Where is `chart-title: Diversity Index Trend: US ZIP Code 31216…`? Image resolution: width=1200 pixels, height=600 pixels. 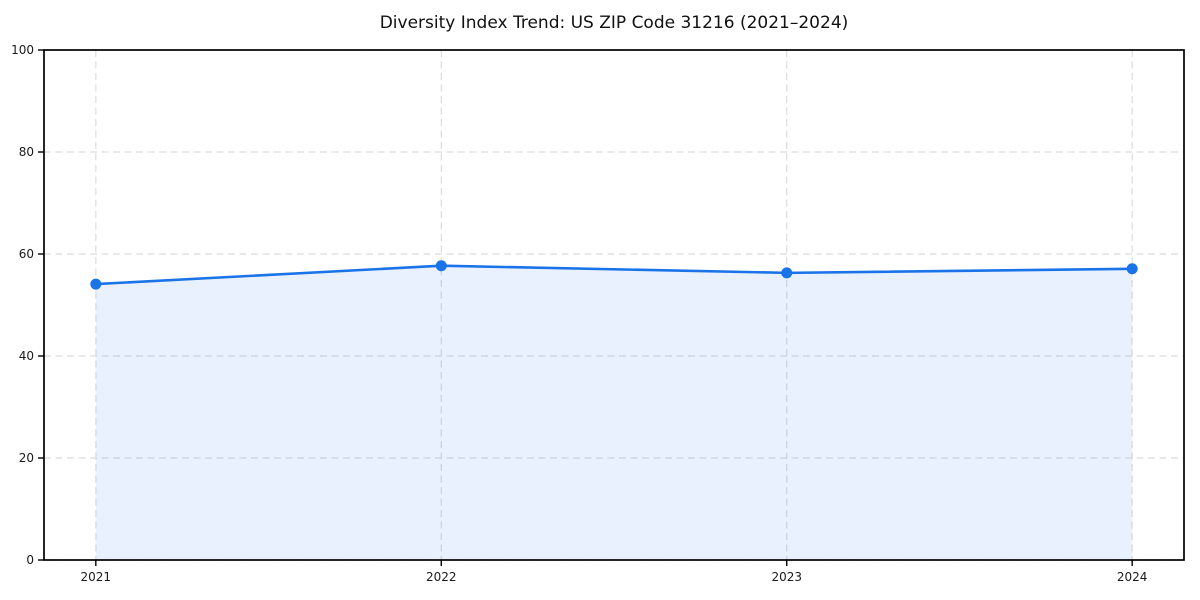 chart-title: Diversity Index Trend: US ZIP Code 31216… is located at coordinates (614, 23).